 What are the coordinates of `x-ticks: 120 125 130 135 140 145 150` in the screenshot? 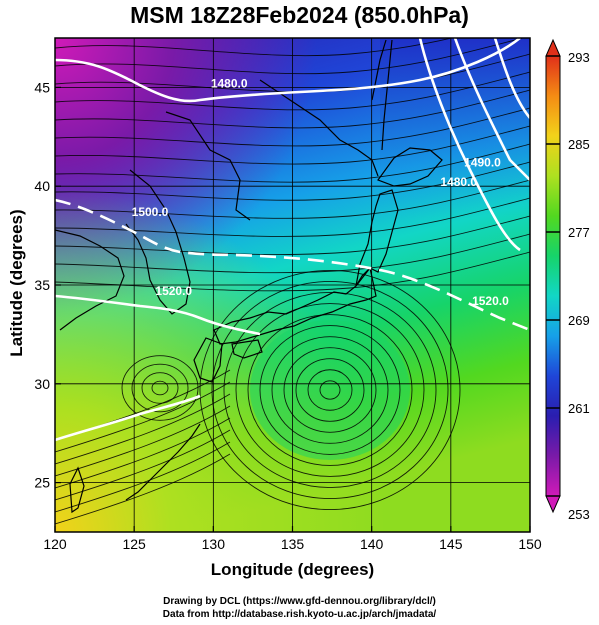 It's located at (292, 539).